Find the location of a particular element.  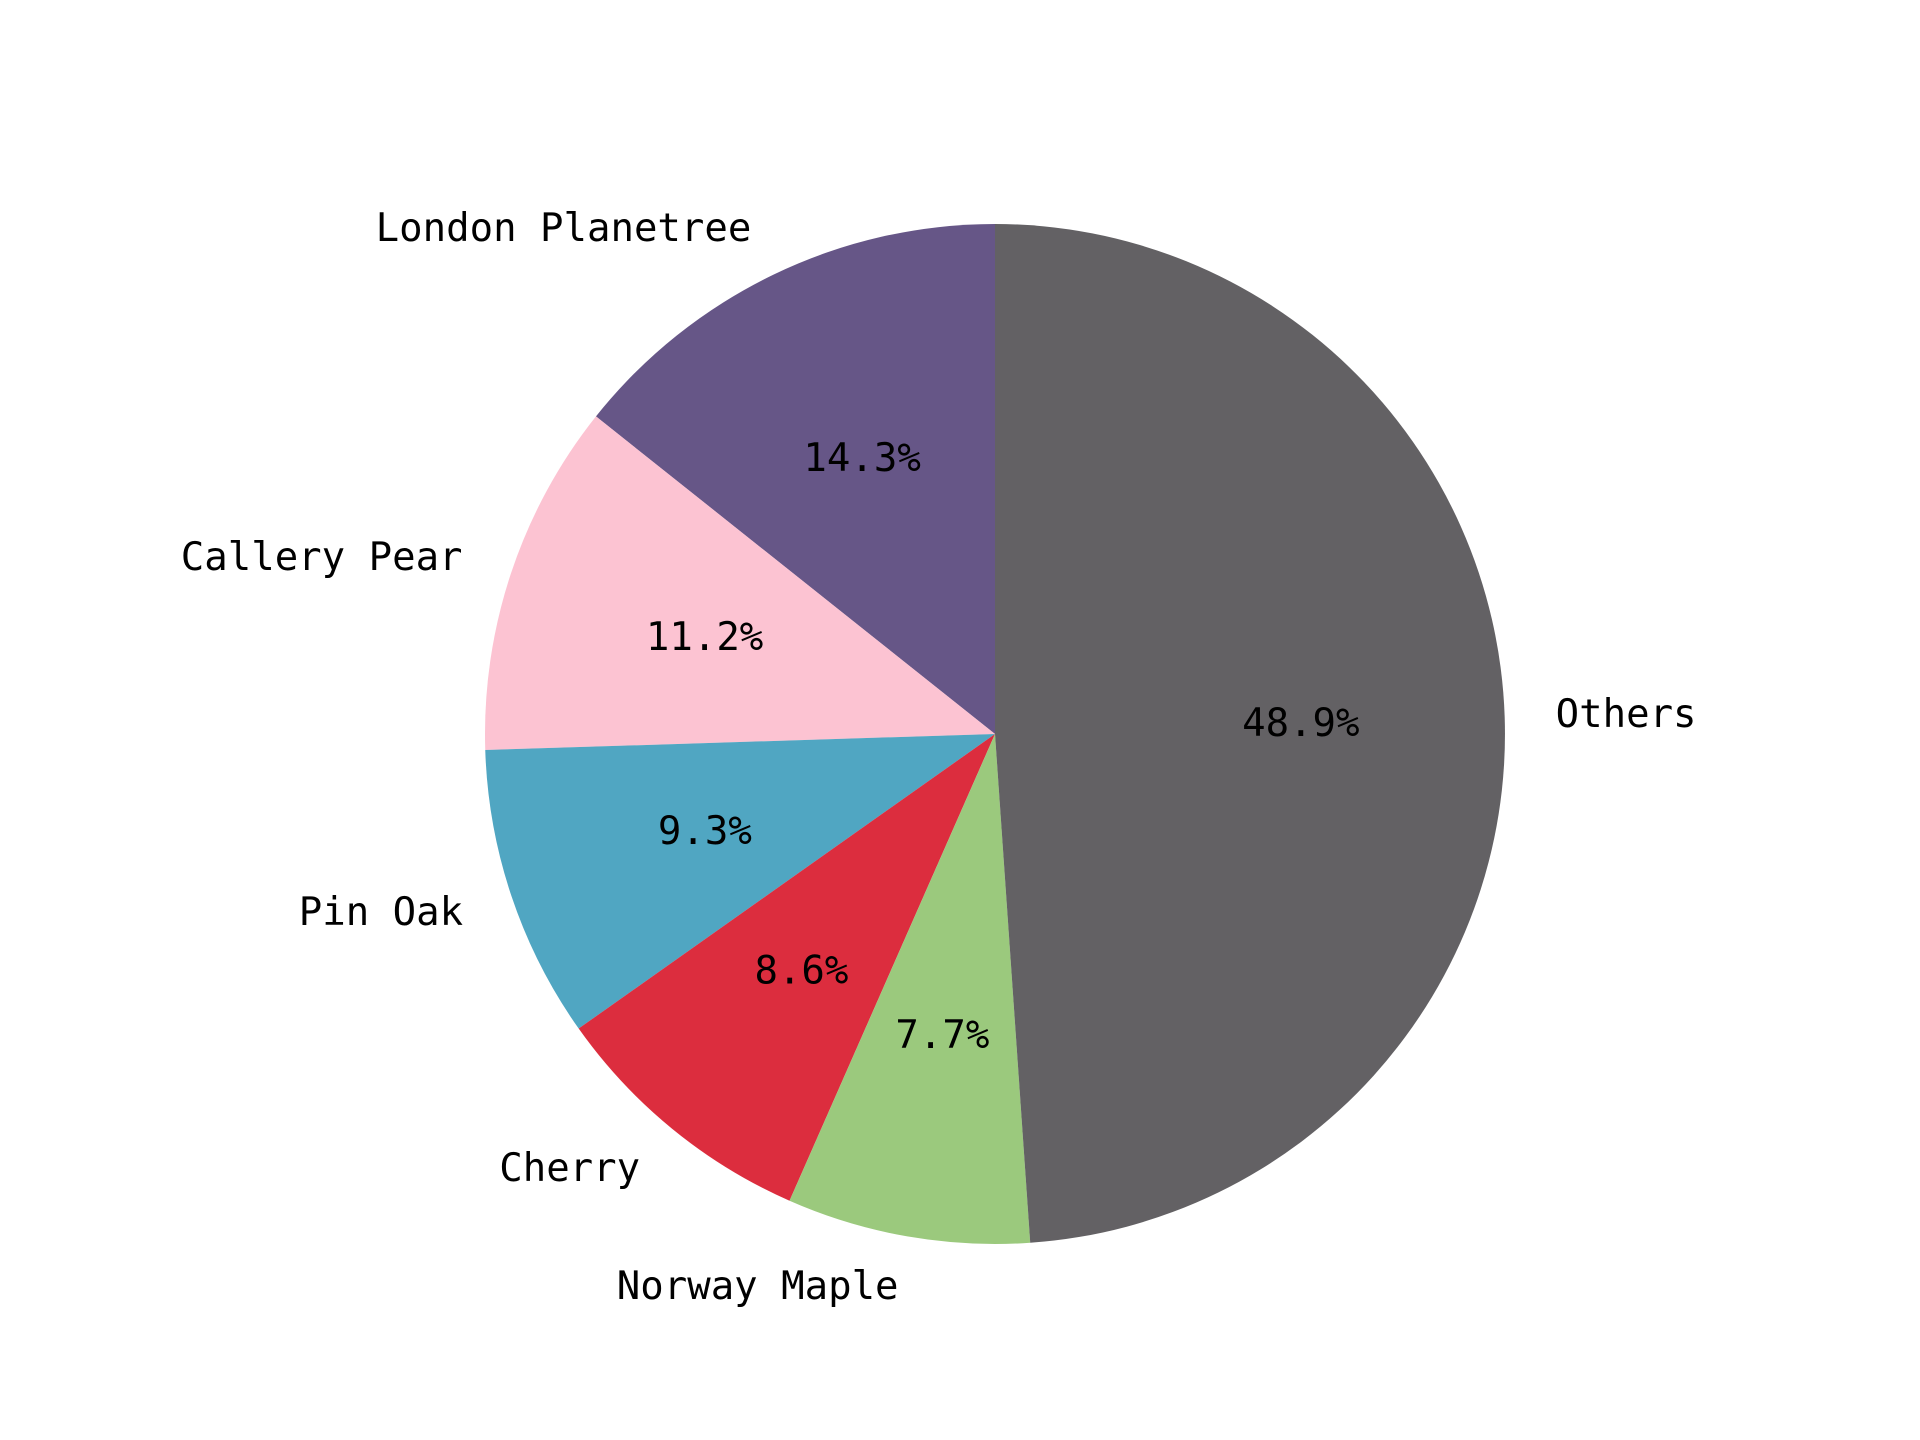

pct-label-callery-pear: 11.2% is located at coordinates (704, 637).